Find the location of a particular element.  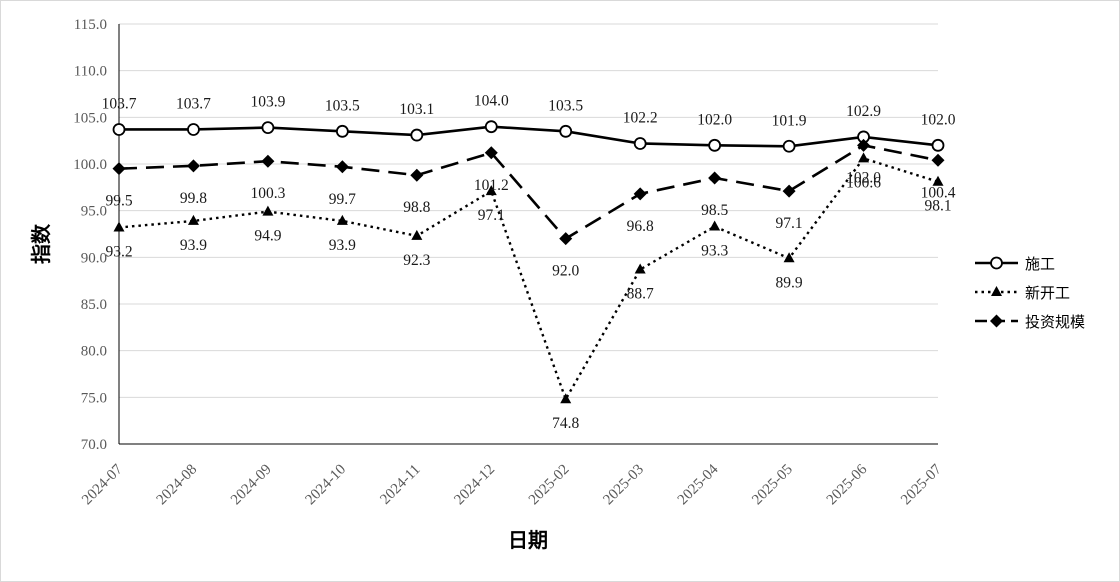

x-tick-label: 2024-12 is located at coordinates (474, 485).